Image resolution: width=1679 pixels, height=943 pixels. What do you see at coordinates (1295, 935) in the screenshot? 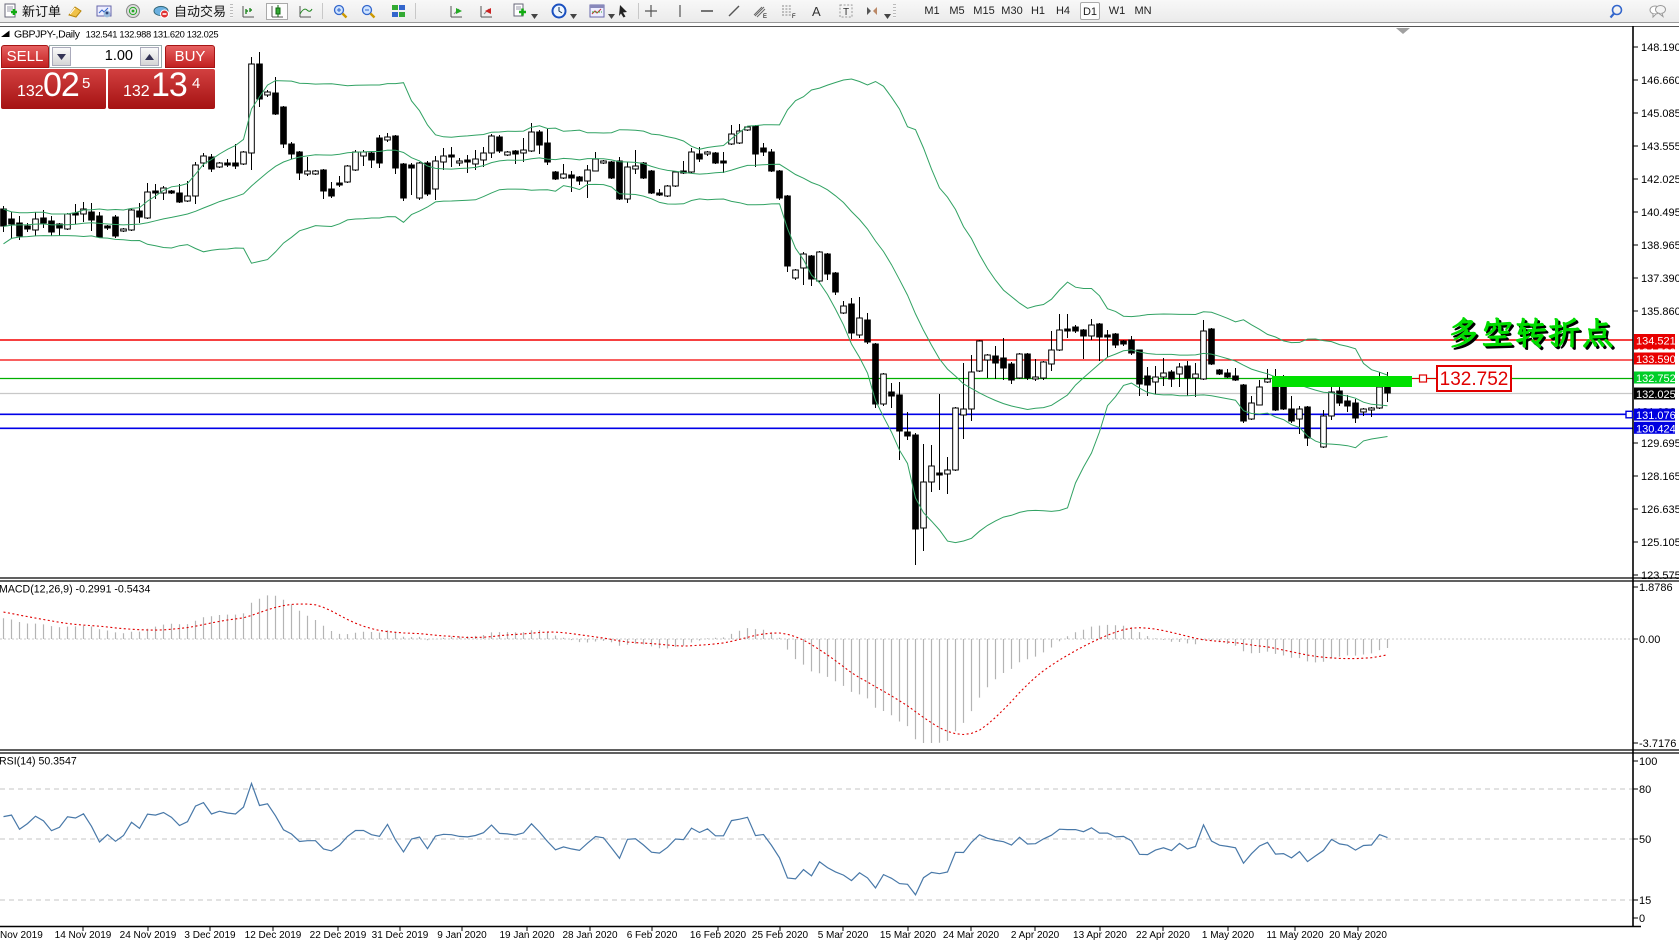
I see `svg-text: 11 May 2020` at bounding box center [1295, 935].